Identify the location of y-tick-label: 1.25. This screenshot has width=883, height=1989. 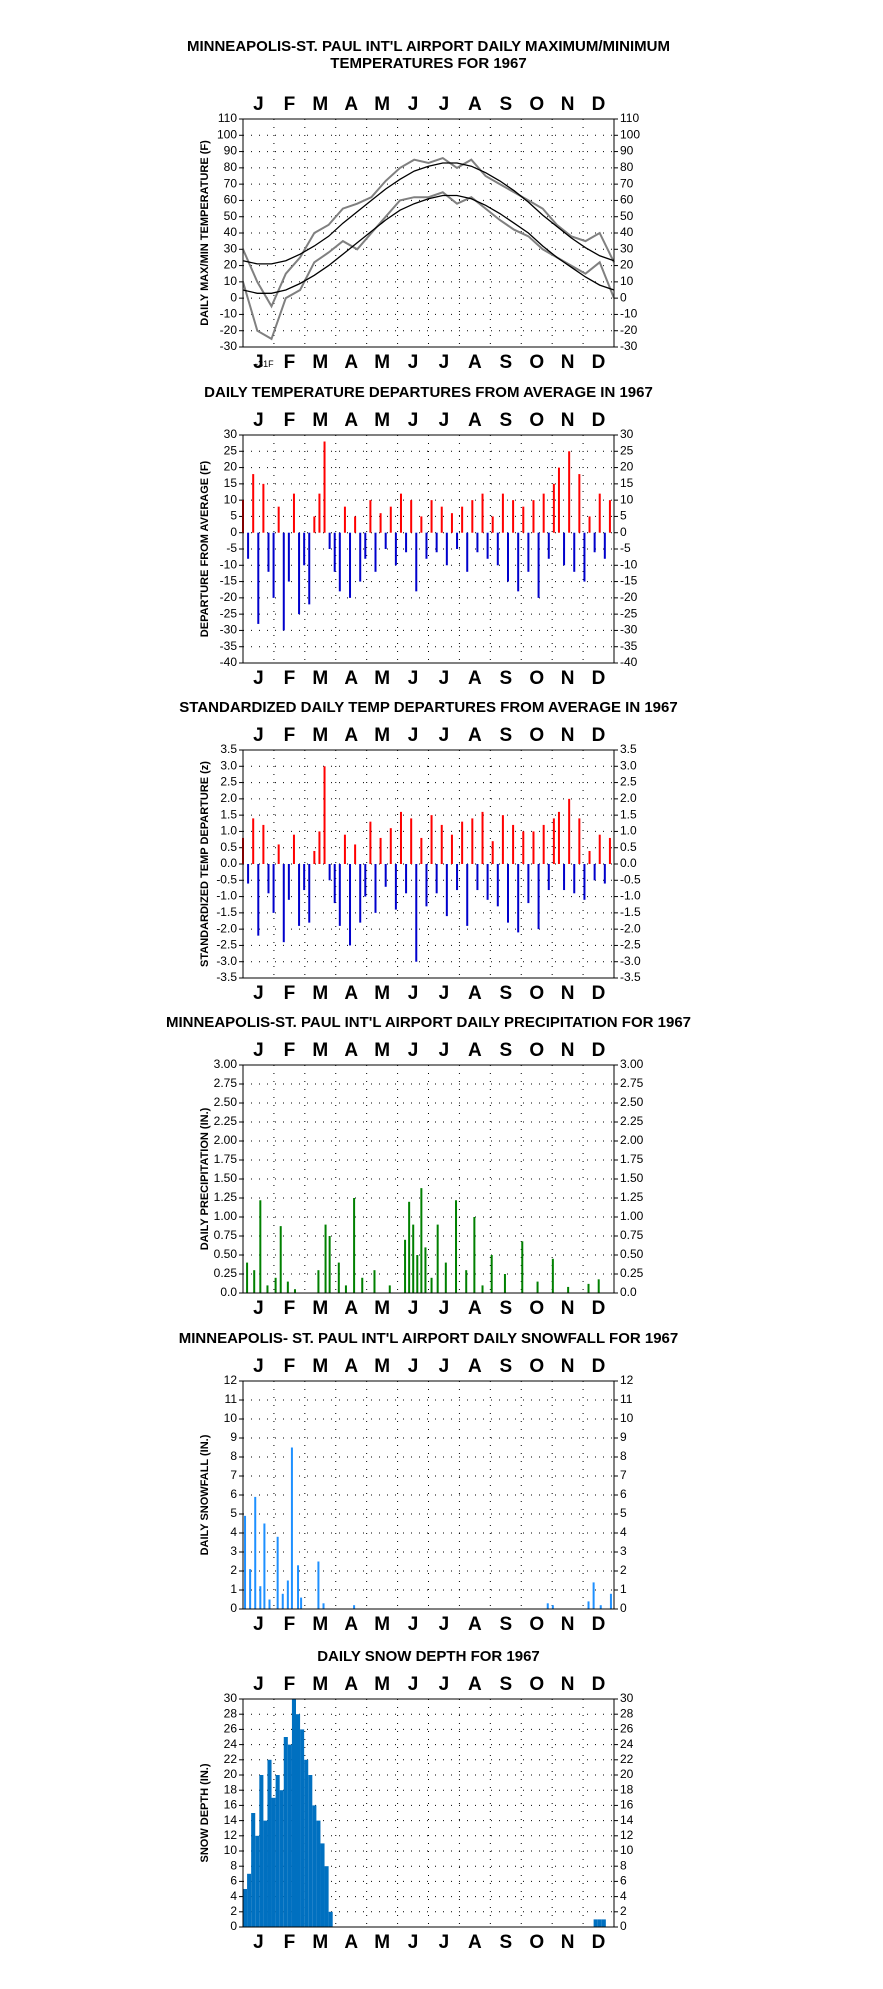
(226, 1197).